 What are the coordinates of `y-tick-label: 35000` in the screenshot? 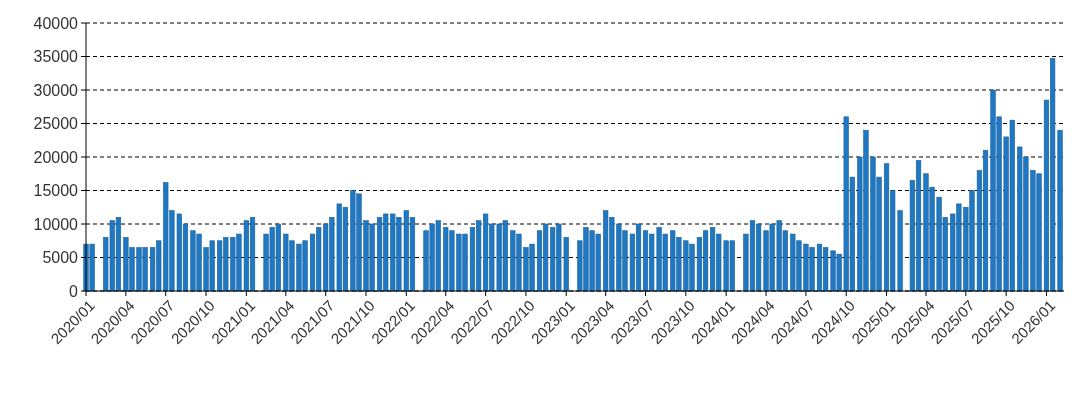 It's located at (56, 57).